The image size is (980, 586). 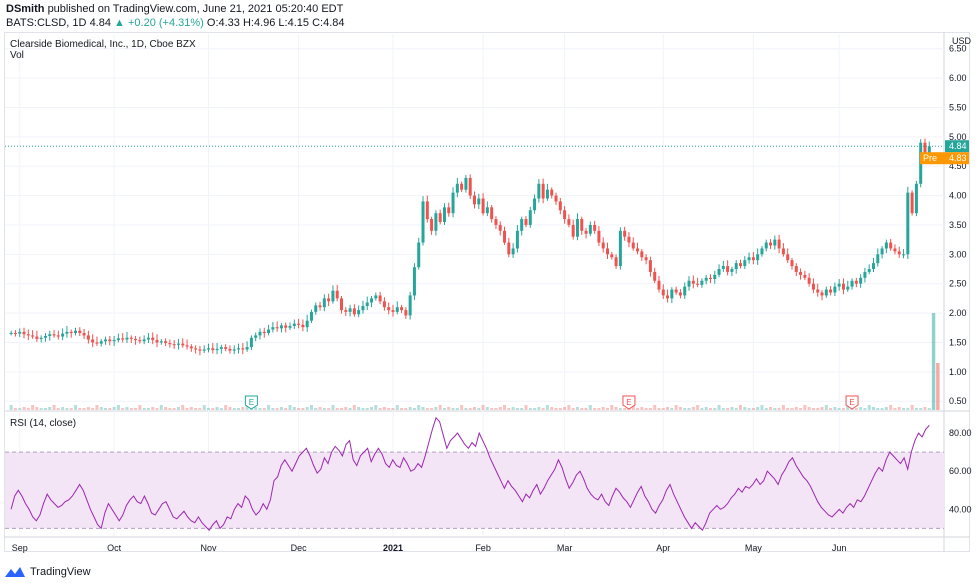 What do you see at coordinates (393, 548) in the screenshot?
I see `x-tick-label: 2021` at bounding box center [393, 548].